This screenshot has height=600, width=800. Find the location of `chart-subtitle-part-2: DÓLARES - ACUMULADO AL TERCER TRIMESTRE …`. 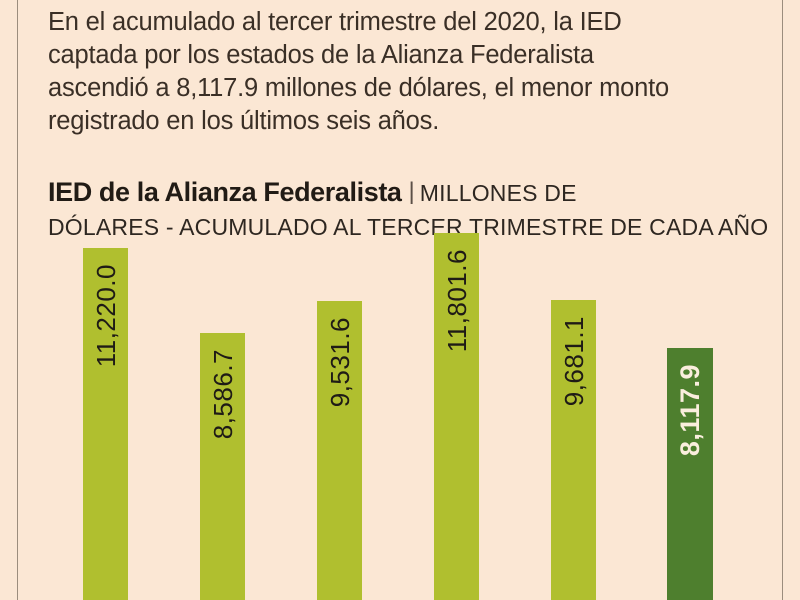

chart-subtitle-part-2: DÓLARES - ACUMULADO AL TERCER TRIMESTRE … is located at coordinates (408, 227).